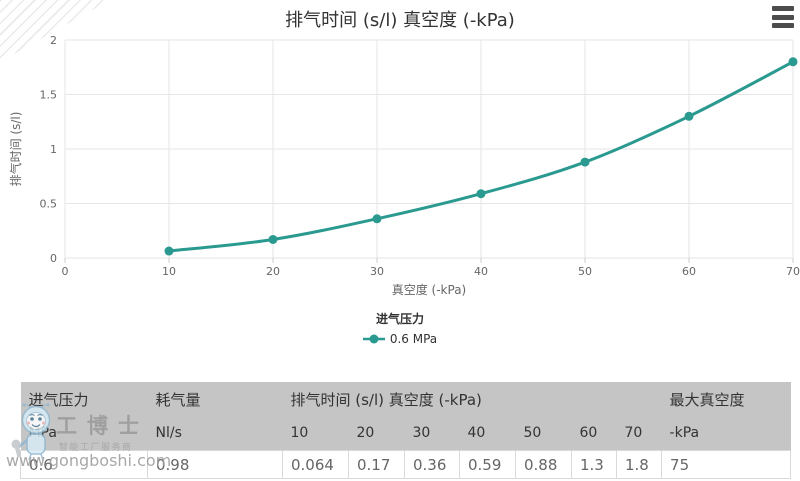 Image resolution: width=800 pixels, height=481 pixels. What do you see at coordinates (594, 464) in the screenshot?
I see `table-cell: 1.3` at bounding box center [594, 464].